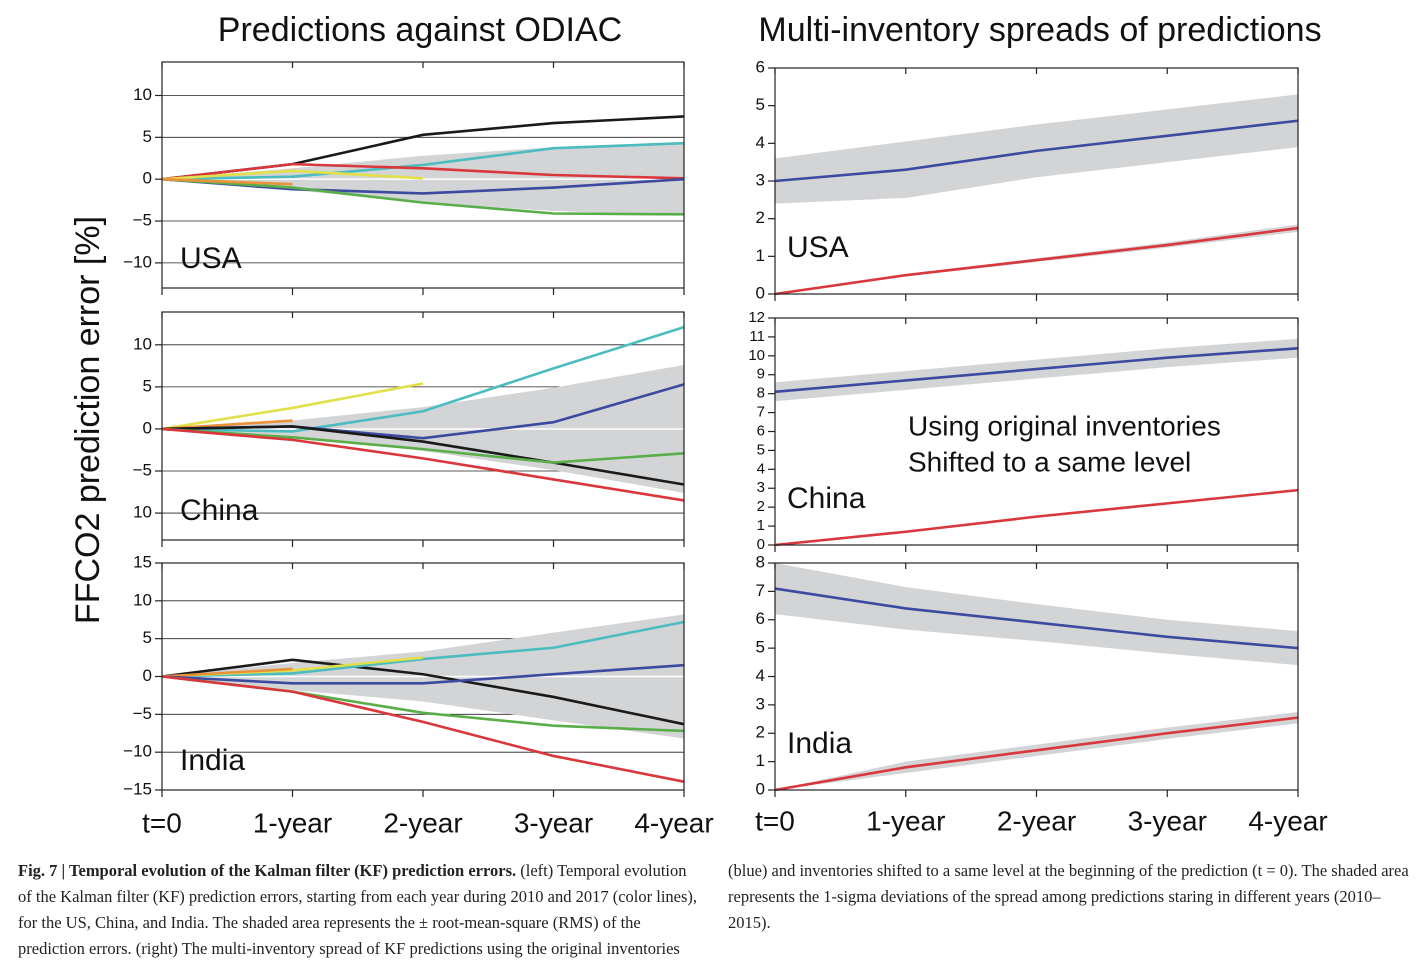  I want to click on column-title: Multi-inventory spreads of predictions, so click(1039, 30).